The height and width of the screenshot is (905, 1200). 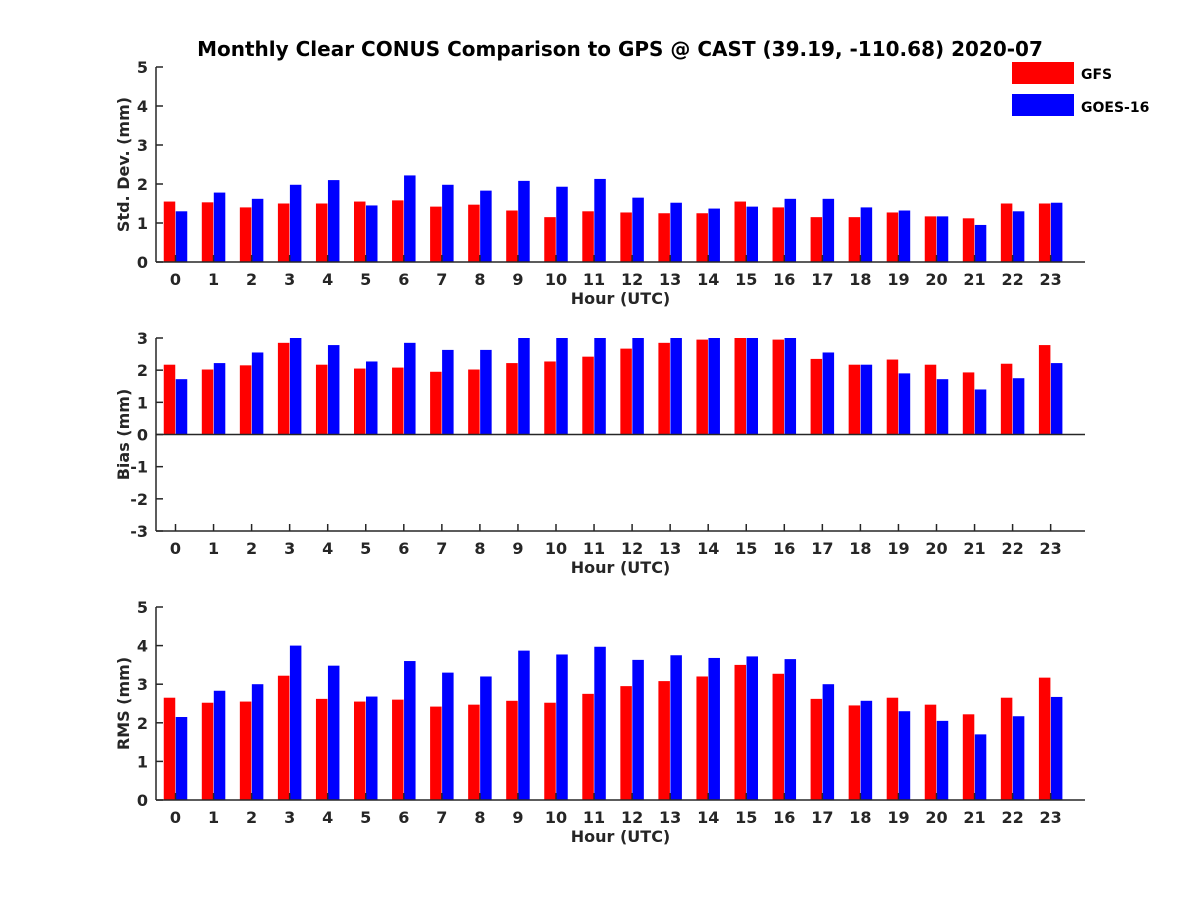 What do you see at coordinates (860, 817) in the screenshot?
I see `x-tick-label: 18` at bounding box center [860, 817].